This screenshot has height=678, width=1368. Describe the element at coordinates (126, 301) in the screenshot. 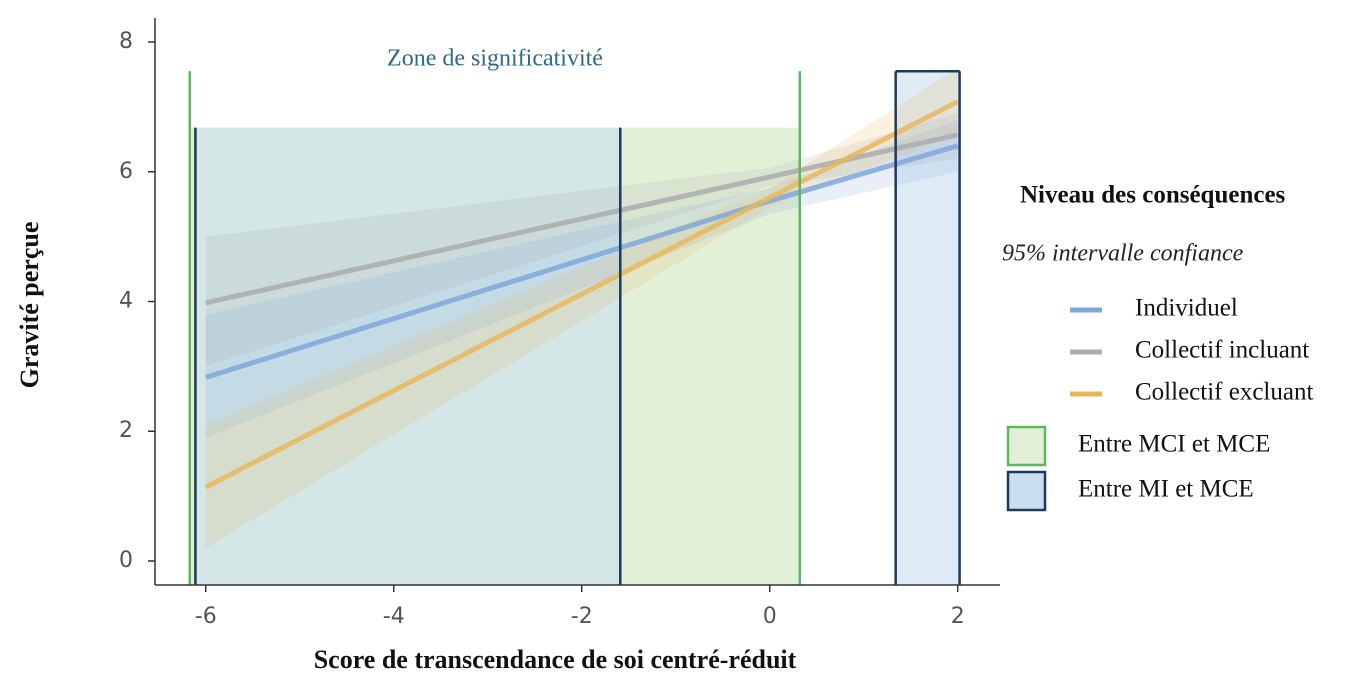

I see `y-tick-label: 4` at that location.